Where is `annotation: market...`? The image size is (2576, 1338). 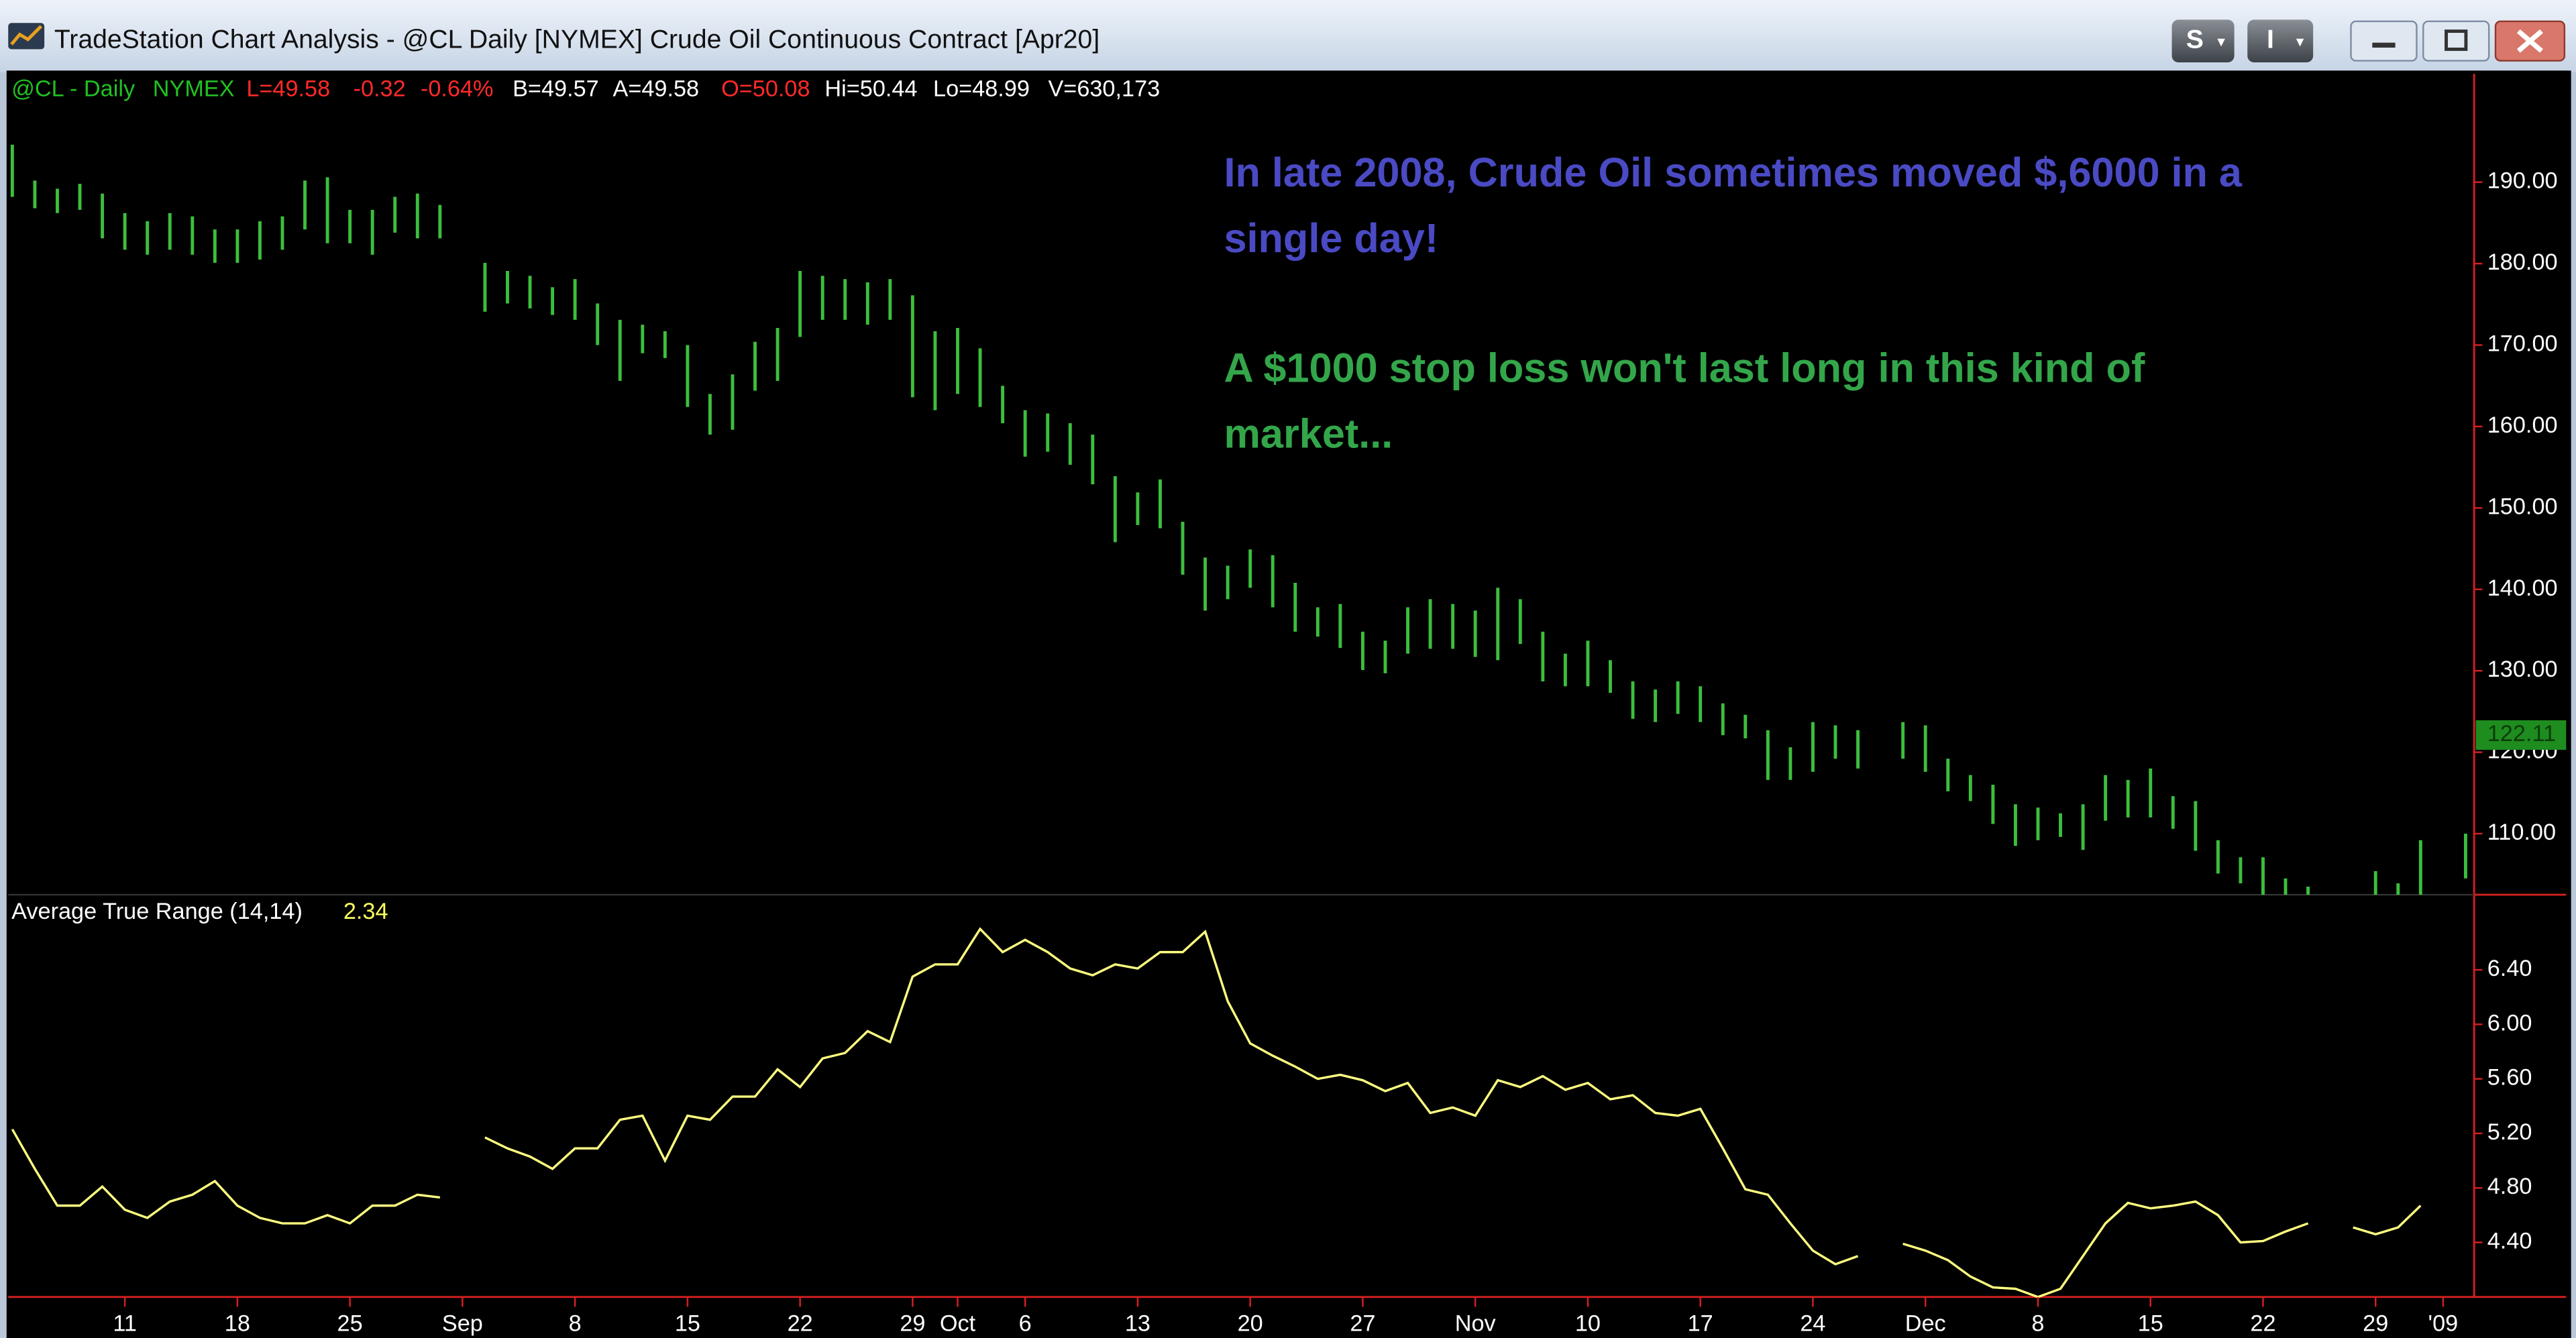
annotation: market... is located at coordinates (1308, 433).